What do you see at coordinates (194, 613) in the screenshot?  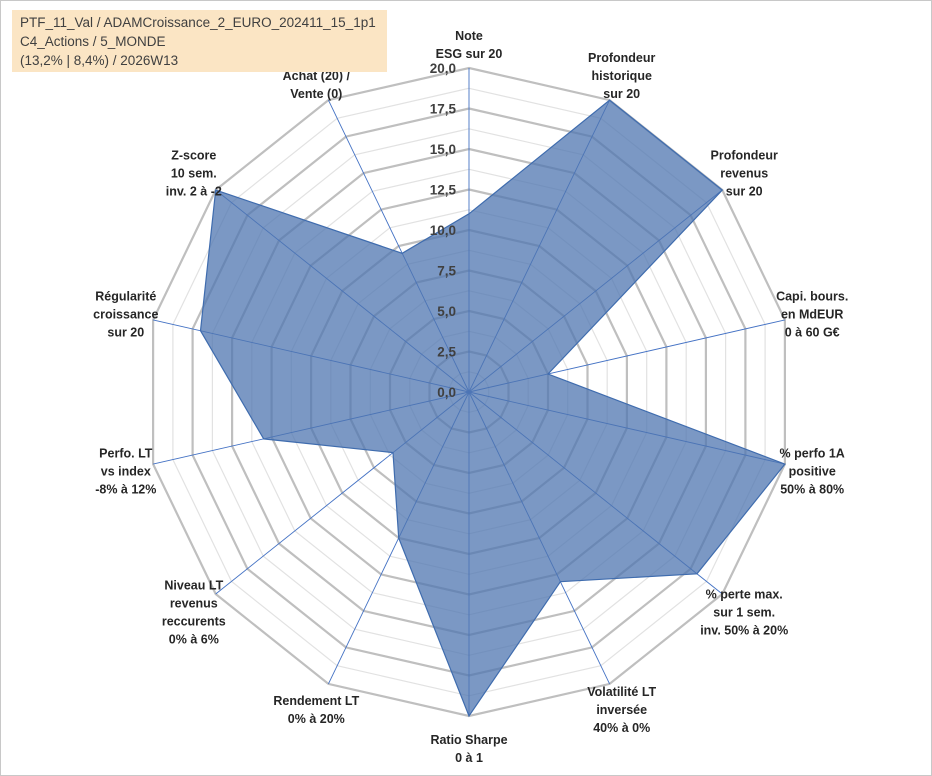 I see `axis-label: Niveau LT revenus reccurents 0% à 6%` at bounding box center [194, 613].